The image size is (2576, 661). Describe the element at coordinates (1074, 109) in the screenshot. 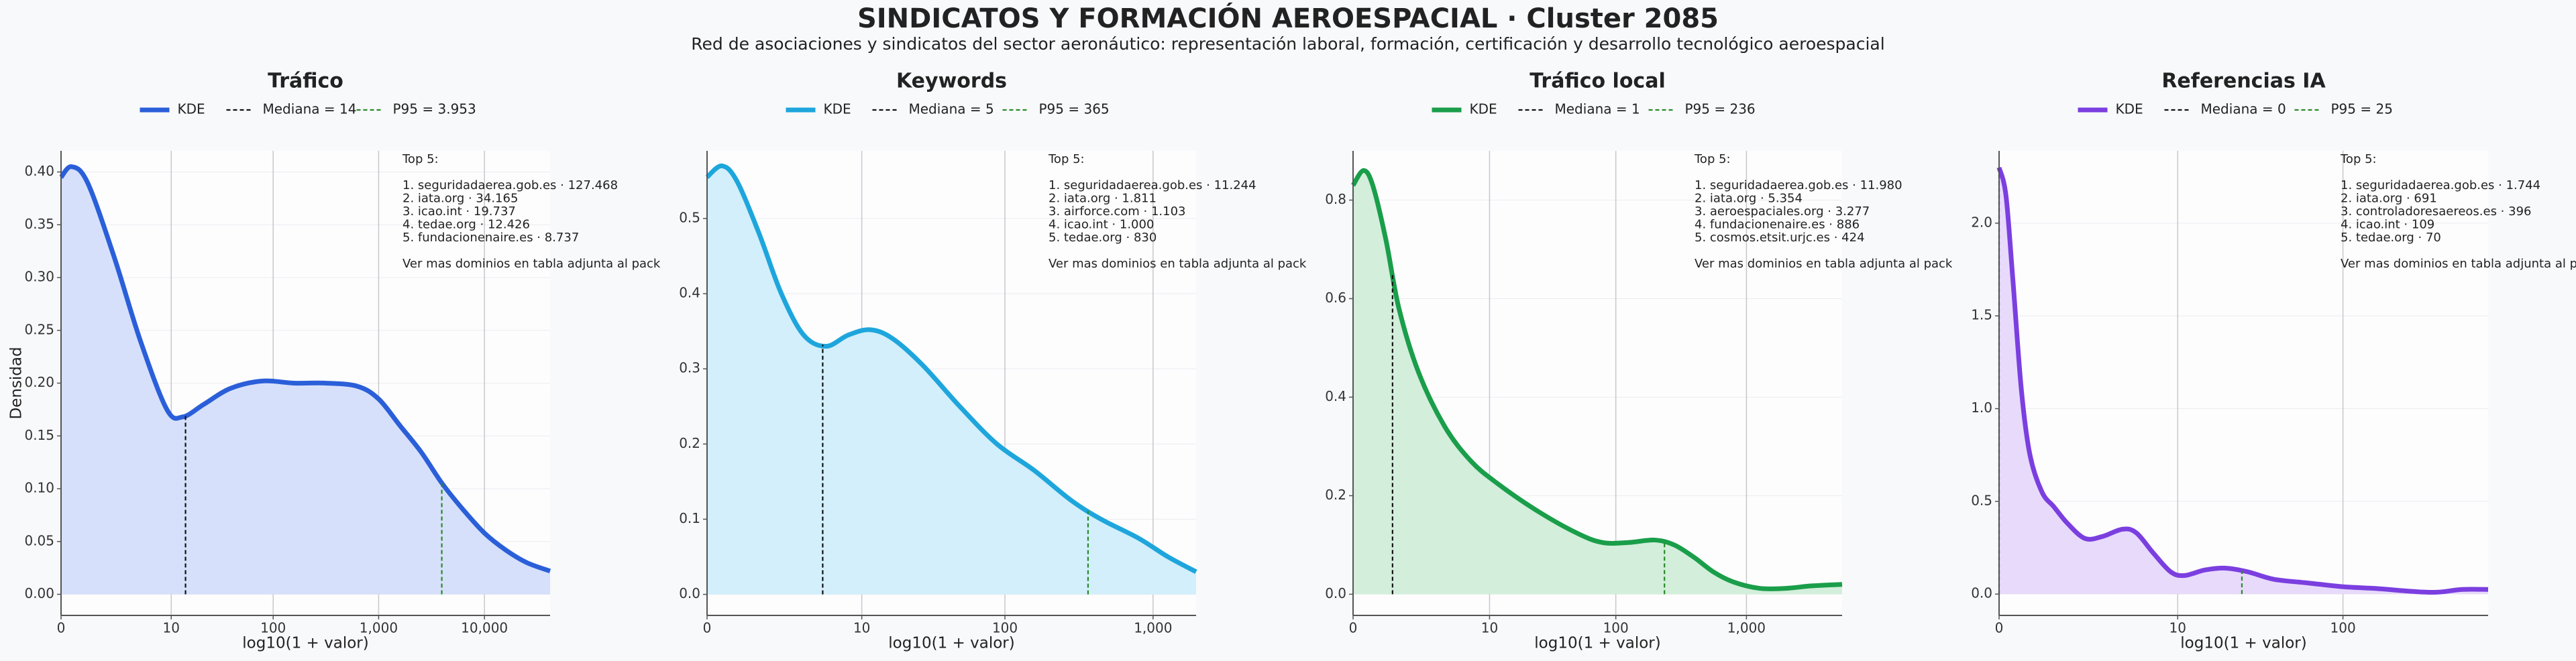

I see `legend-label: P95 = 365` at that location.